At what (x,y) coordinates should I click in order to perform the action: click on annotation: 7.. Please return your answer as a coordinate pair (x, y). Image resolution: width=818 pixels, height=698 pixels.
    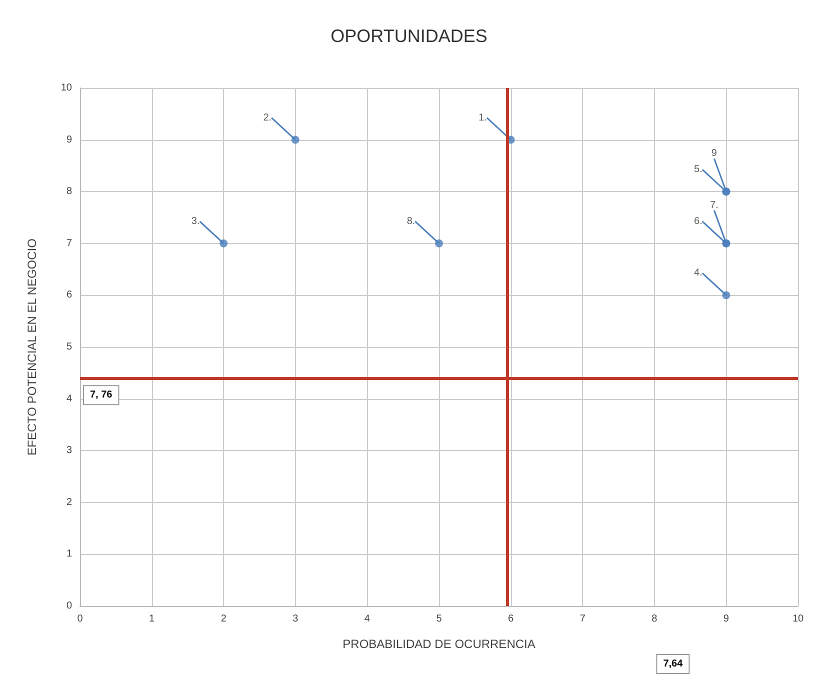
    Looking at the image, I should click on (714, 205).